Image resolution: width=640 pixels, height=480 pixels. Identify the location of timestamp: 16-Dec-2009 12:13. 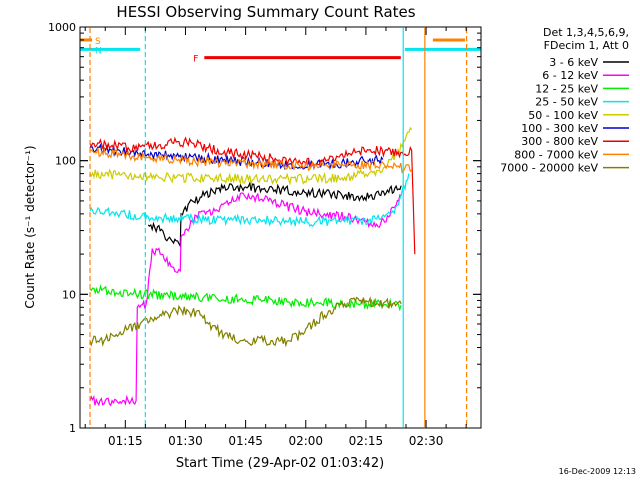
(597, 471).